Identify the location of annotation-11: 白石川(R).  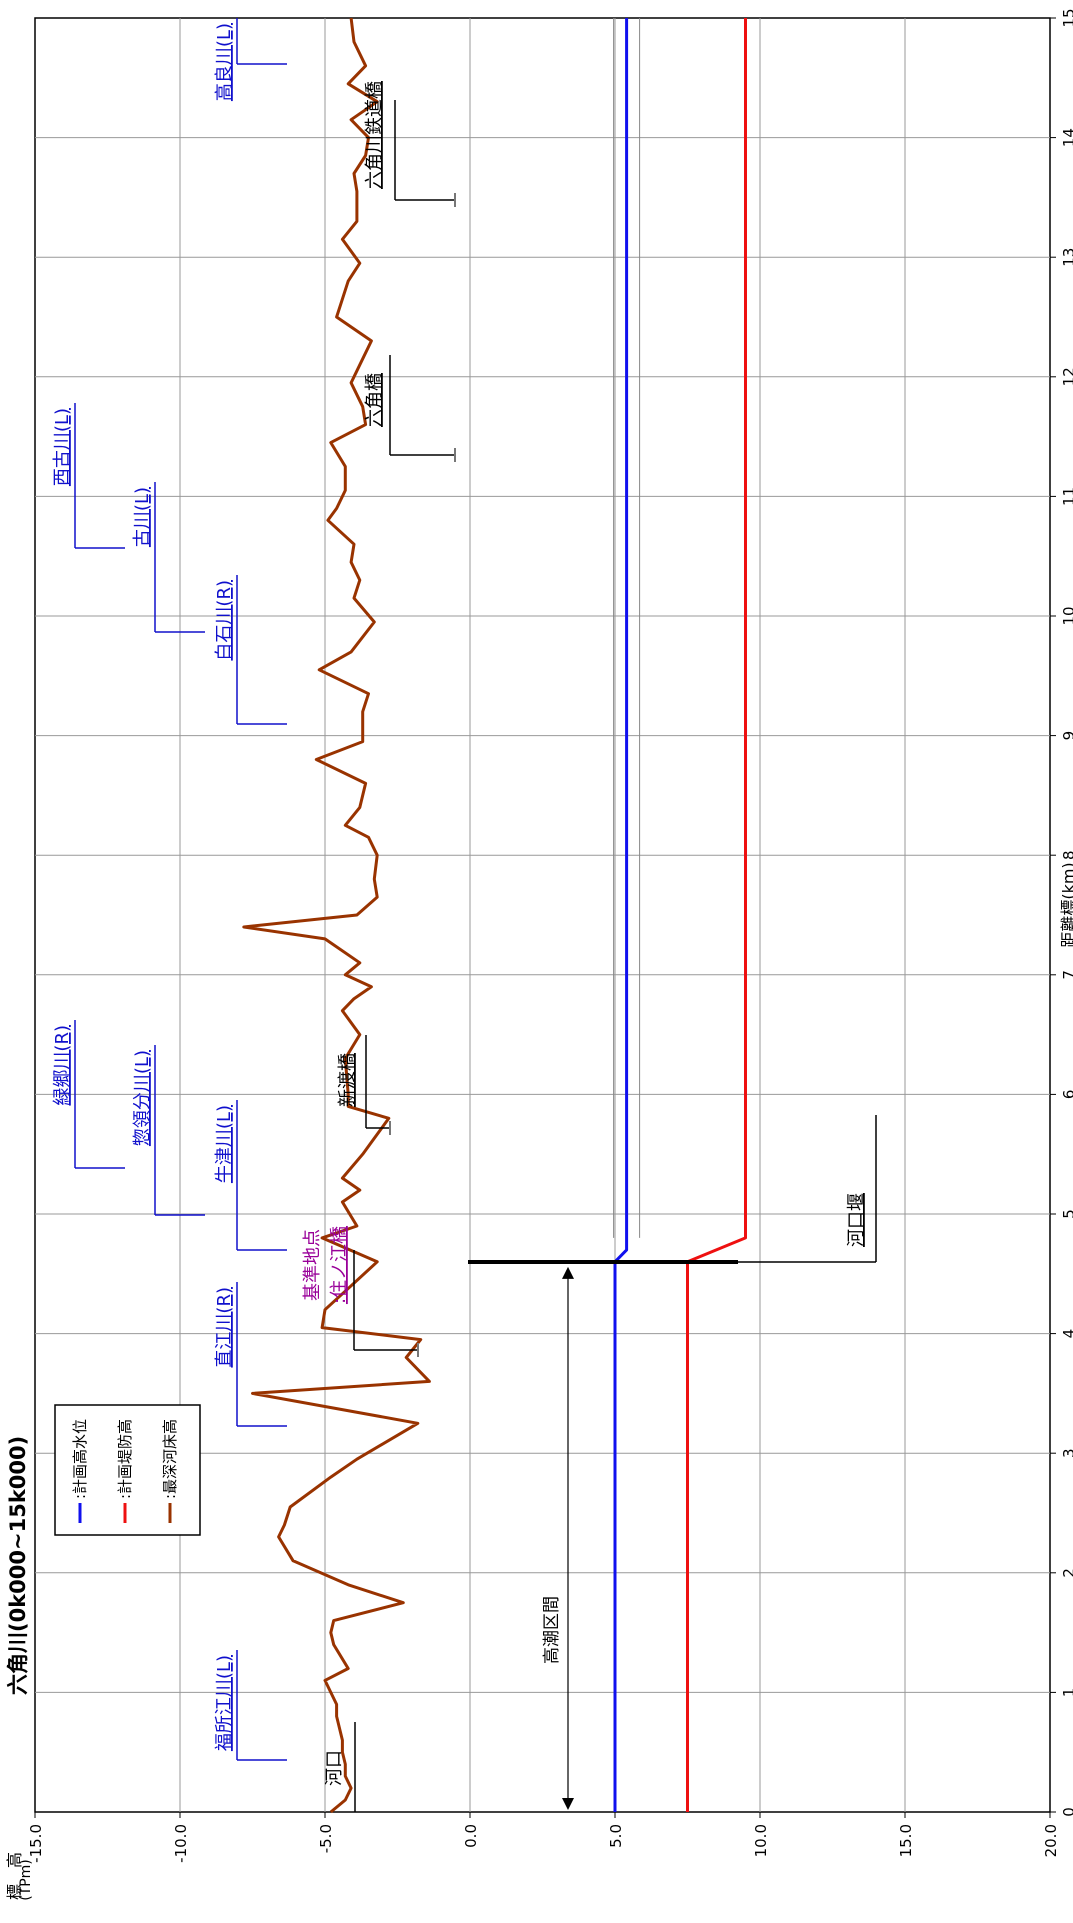
(224, 620).